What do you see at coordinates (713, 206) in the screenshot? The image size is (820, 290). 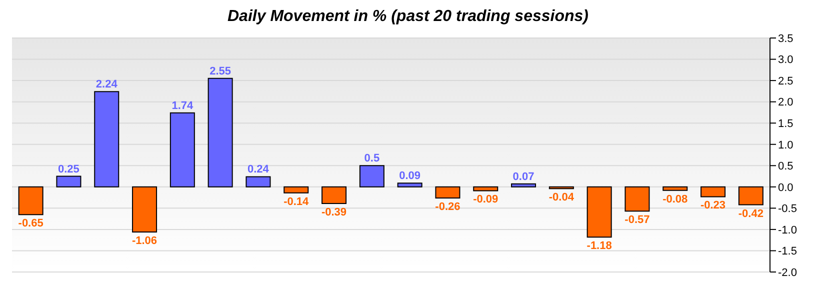 I see `data-label: -0.23` at bounding box center [713, 206].